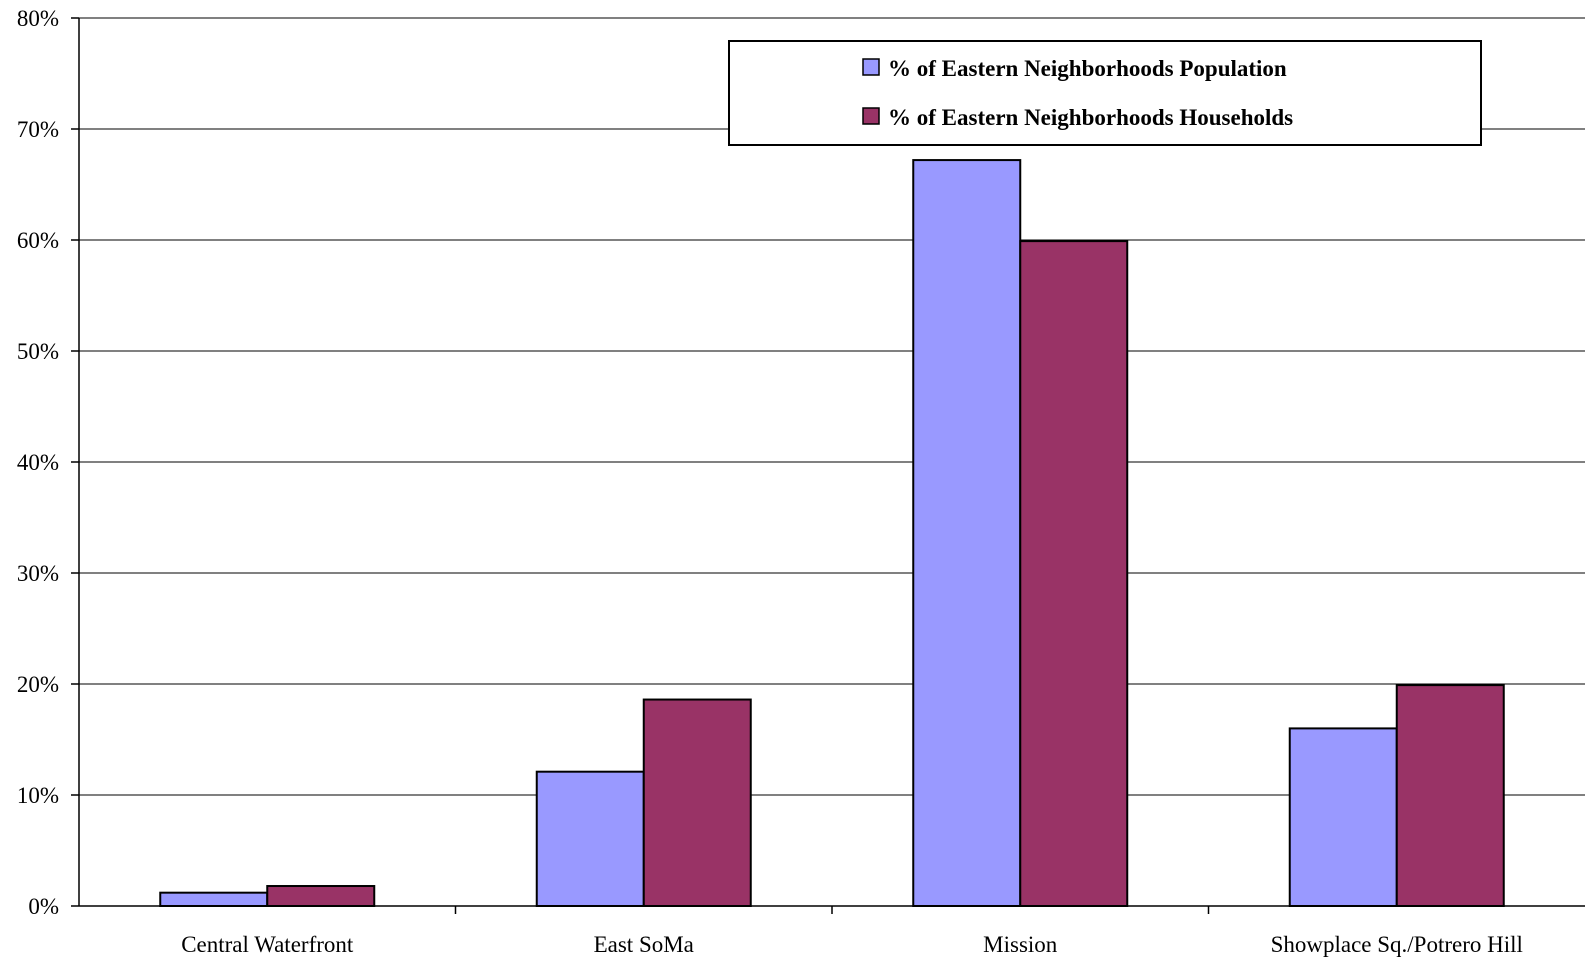 The height and width of the screenshot is (971, 1585). Describe the element at coordinates (43, 906) in the screenshot. I see `y-tick-label: 0%` at that location.